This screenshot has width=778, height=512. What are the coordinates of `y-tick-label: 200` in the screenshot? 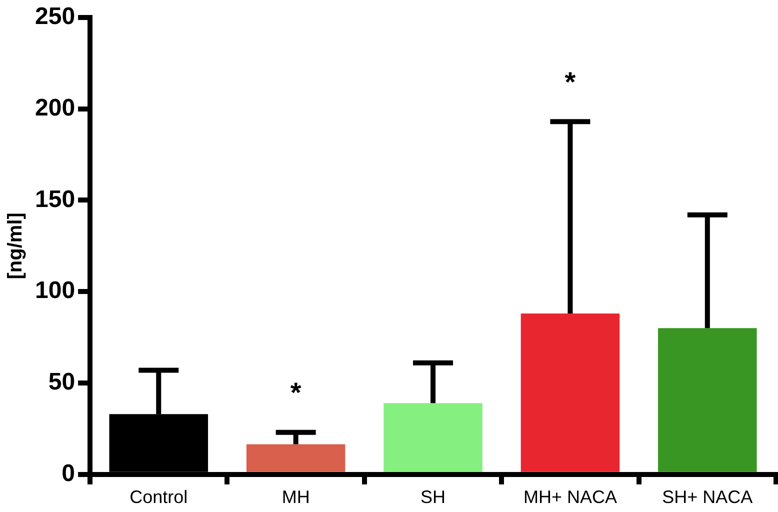 It's located at (55, 108).